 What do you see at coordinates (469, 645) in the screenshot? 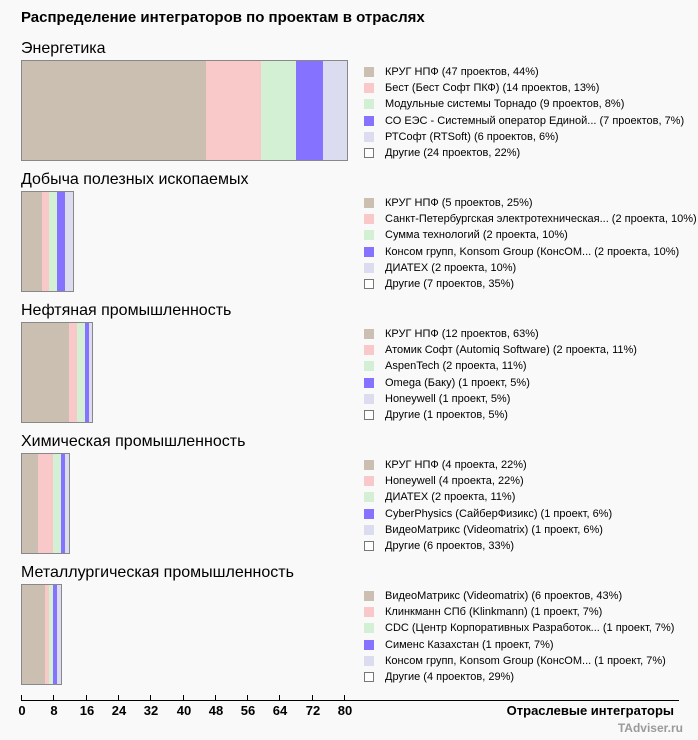
I see `legend-label: Сименс Казахстан (1 проект, 7%)` at bounding box center [469, 645].